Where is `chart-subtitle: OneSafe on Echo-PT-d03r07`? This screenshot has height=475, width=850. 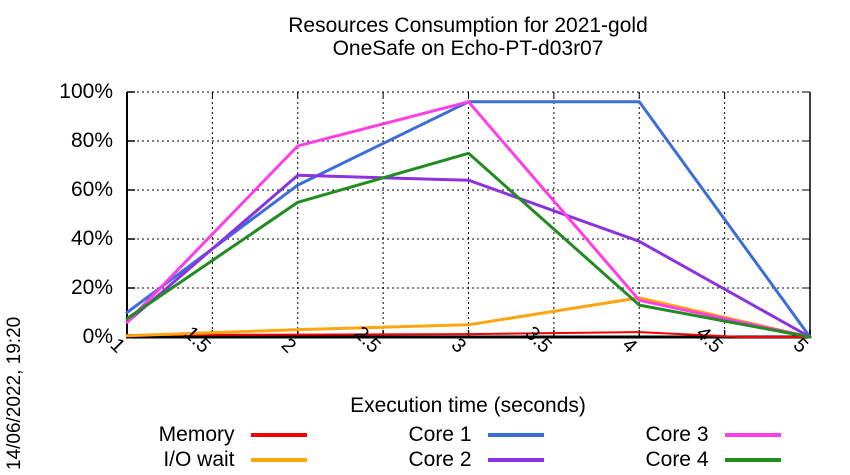
chart-subtitle: OneSafe on Echo-PT-d03r07 is located at coordinates (468, 48).